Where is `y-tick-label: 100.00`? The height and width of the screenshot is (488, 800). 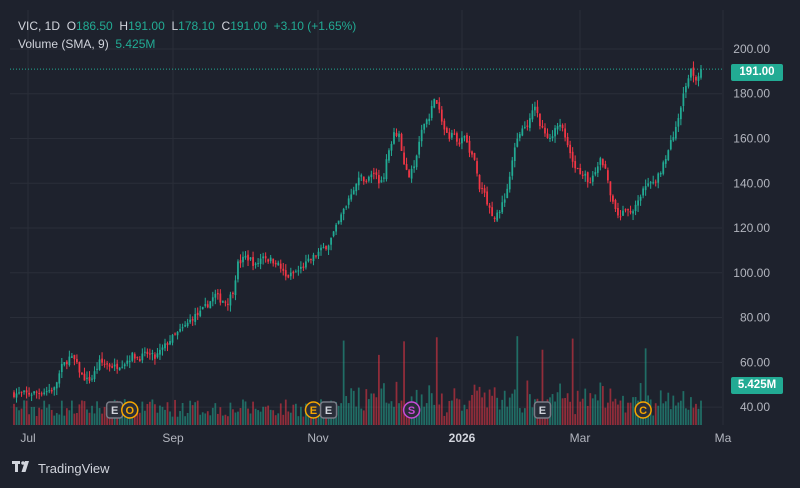
y-tick-label: 100.00 is located at coordinates (751, 273).